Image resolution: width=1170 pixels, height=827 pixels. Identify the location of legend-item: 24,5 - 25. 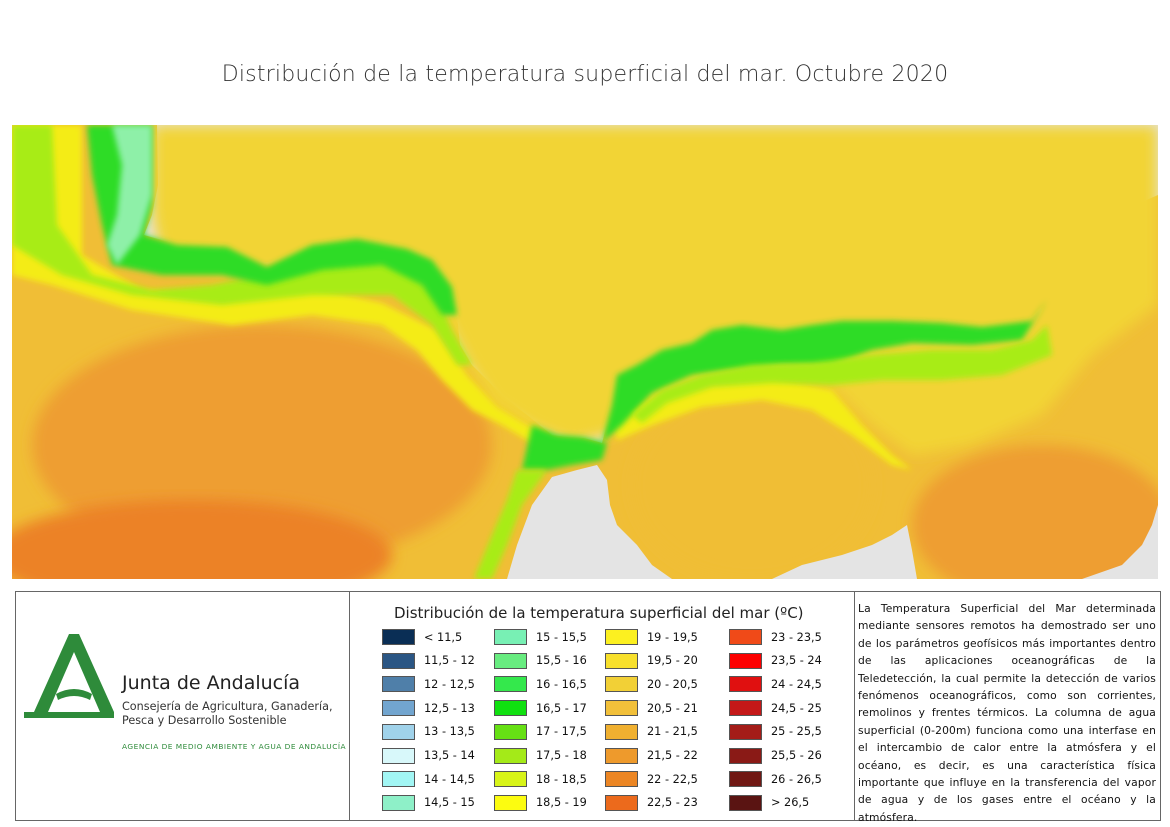
(775, 708).